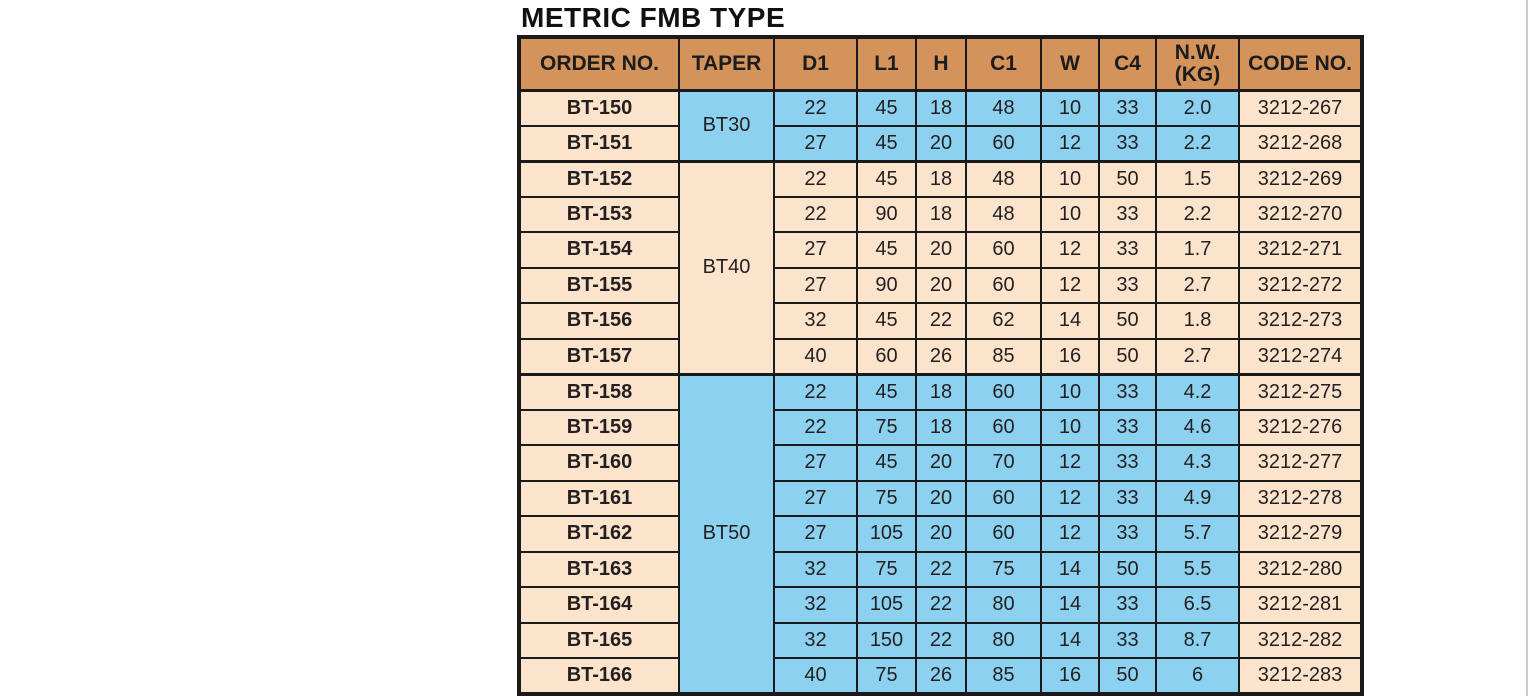  I want to click on code-no-cell: 3212-276, so click(1300, 427).